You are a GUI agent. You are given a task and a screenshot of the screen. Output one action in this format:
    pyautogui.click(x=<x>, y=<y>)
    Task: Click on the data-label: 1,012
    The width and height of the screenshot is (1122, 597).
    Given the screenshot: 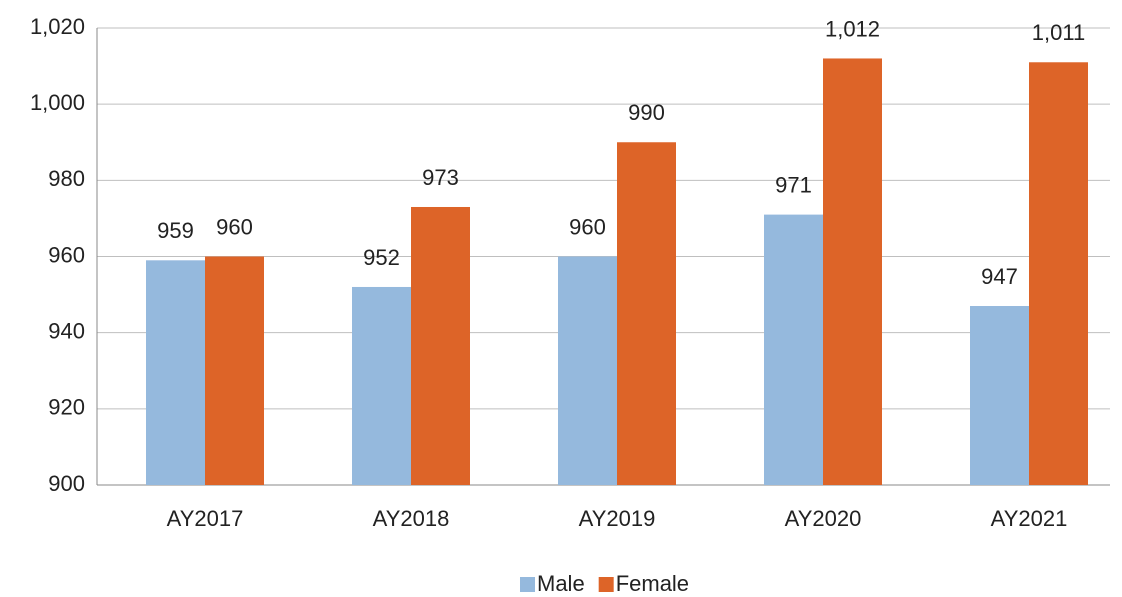 What is the action you would take?
    pyautogui.click(x=852, y=28)
    